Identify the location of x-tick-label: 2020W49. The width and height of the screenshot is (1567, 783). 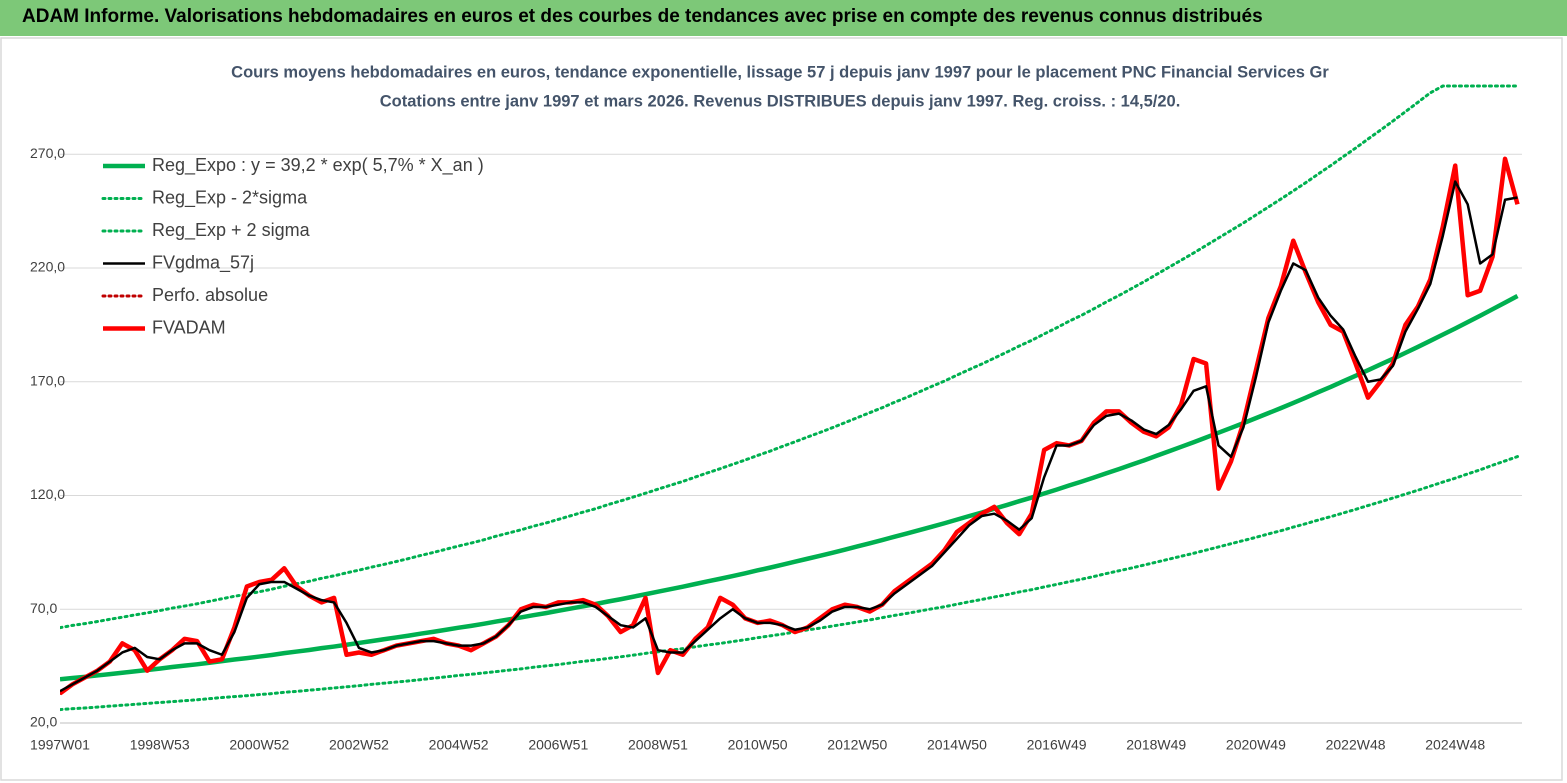
(1256, 745).